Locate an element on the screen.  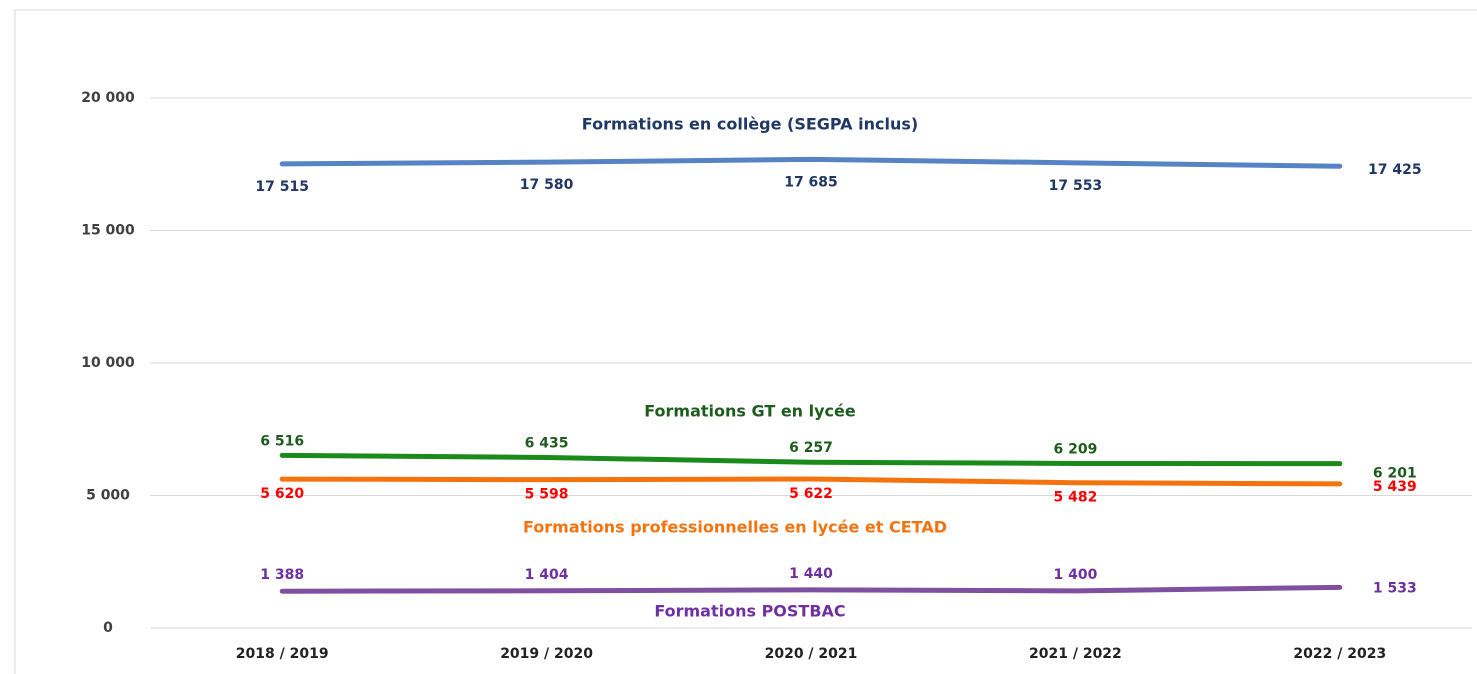
data-label: 1 533 is located at coordinates (1395, 588).